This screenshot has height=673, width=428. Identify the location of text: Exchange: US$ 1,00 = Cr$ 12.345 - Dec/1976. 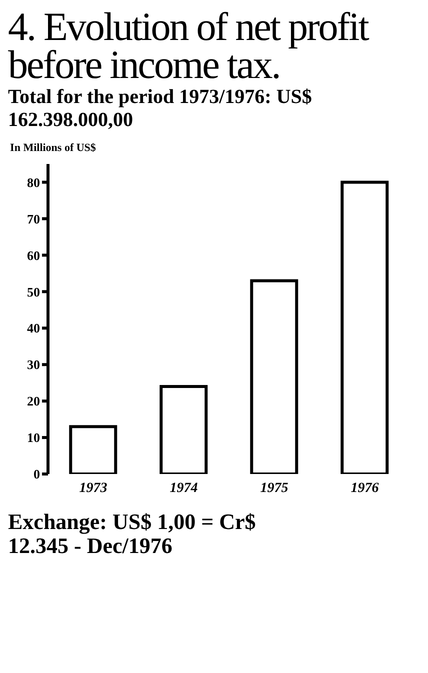
(132, 533).